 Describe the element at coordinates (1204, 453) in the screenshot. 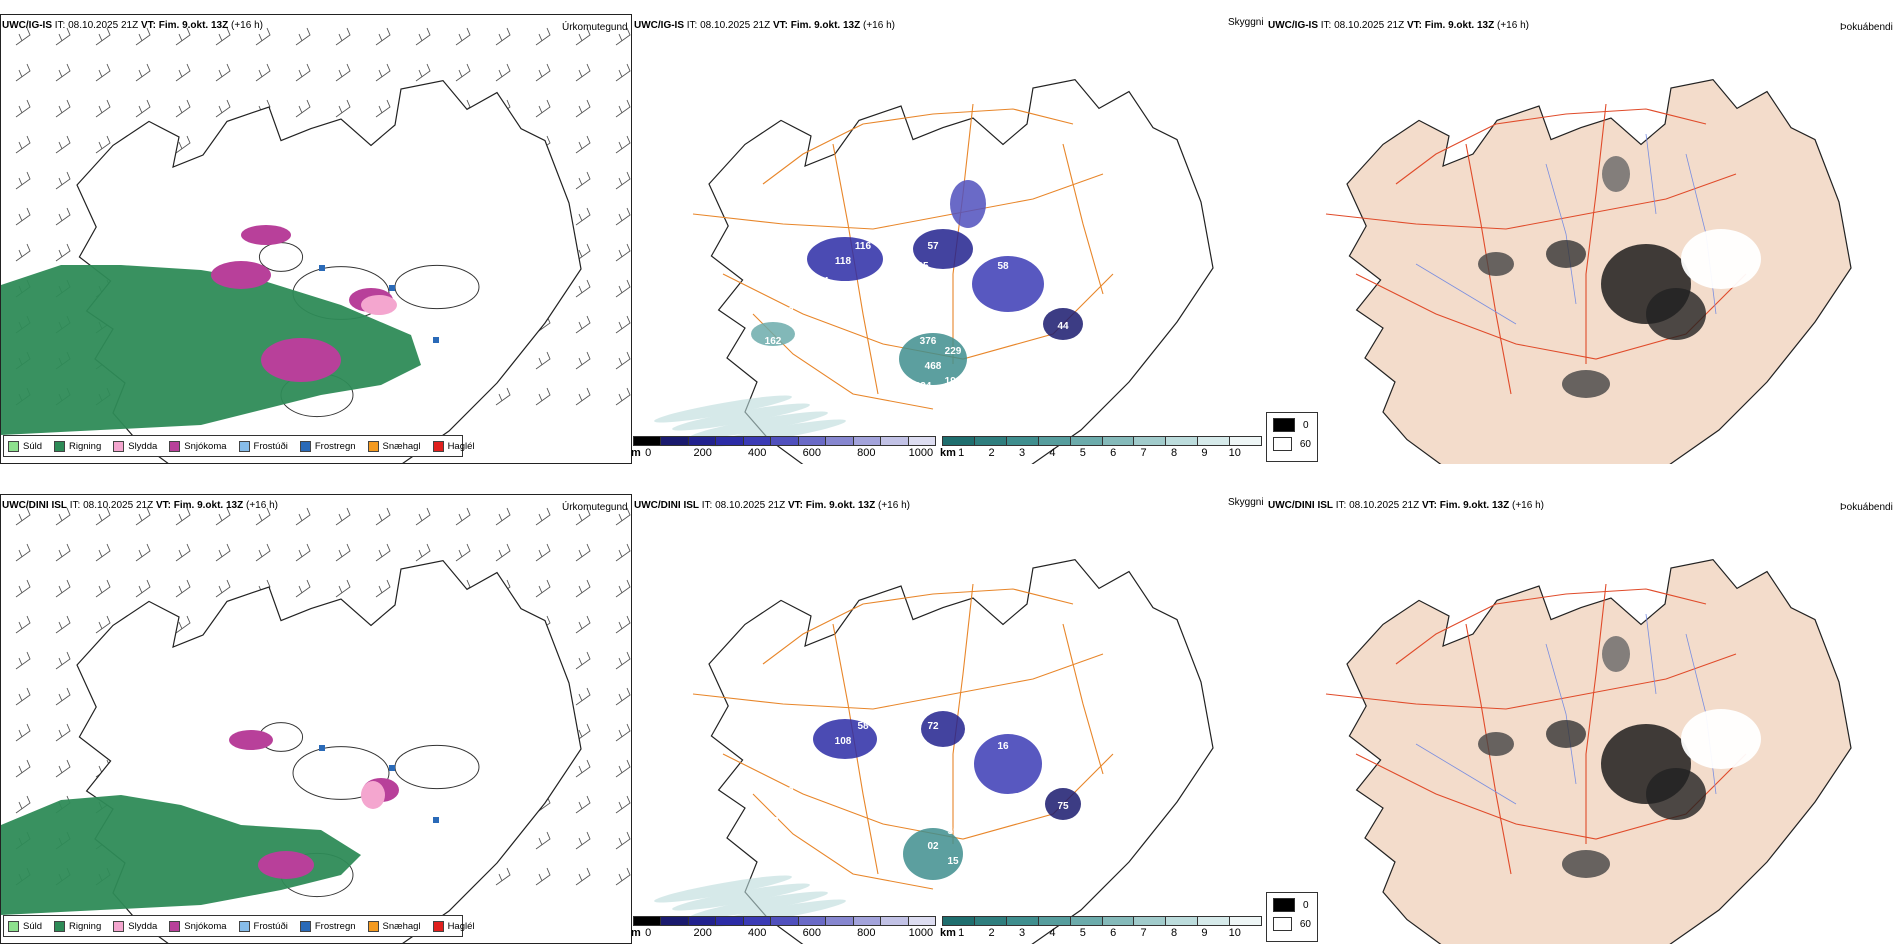

I see `colorbar-tick-label: 9` at that location.